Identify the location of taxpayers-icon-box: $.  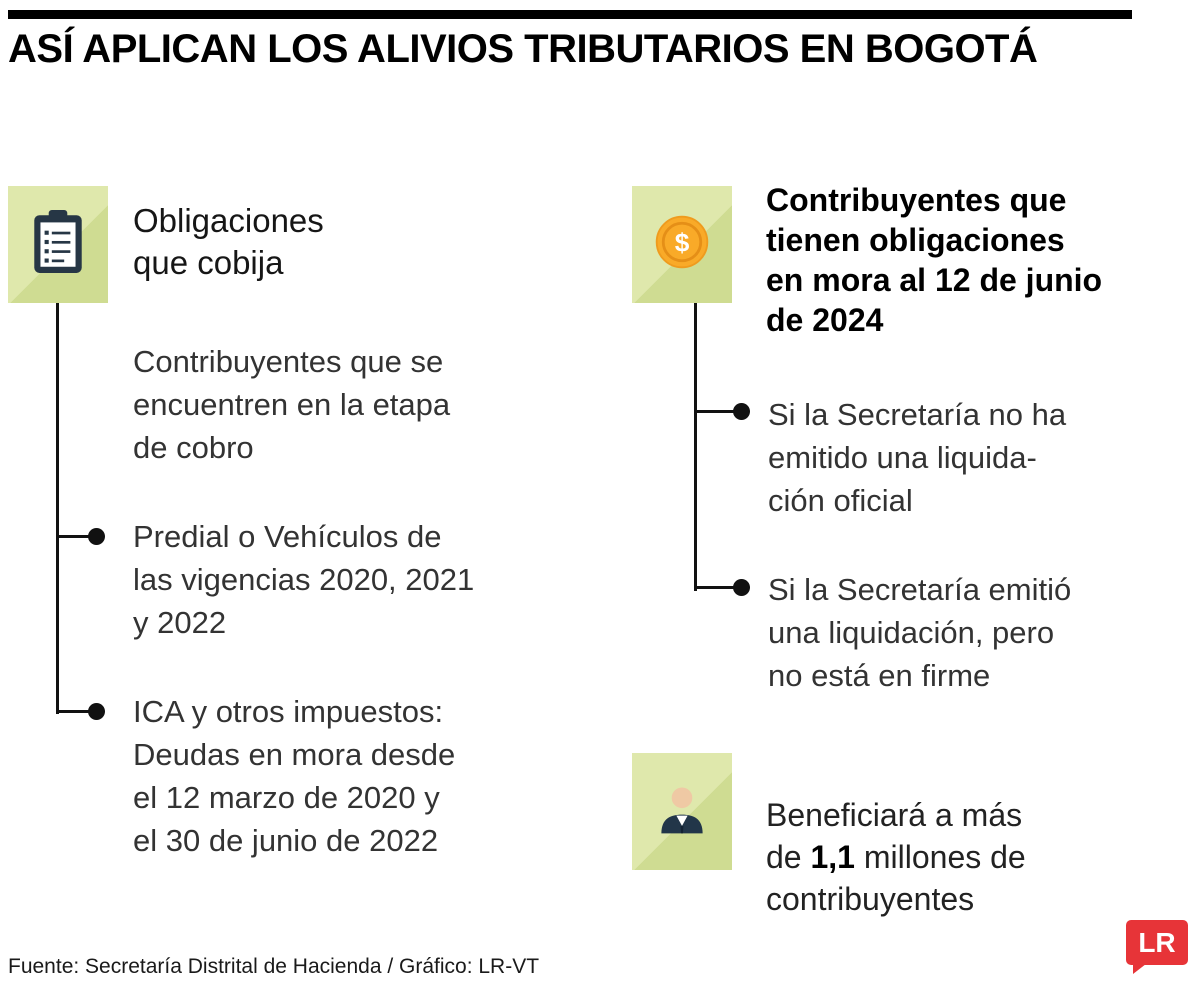
(682, 244).